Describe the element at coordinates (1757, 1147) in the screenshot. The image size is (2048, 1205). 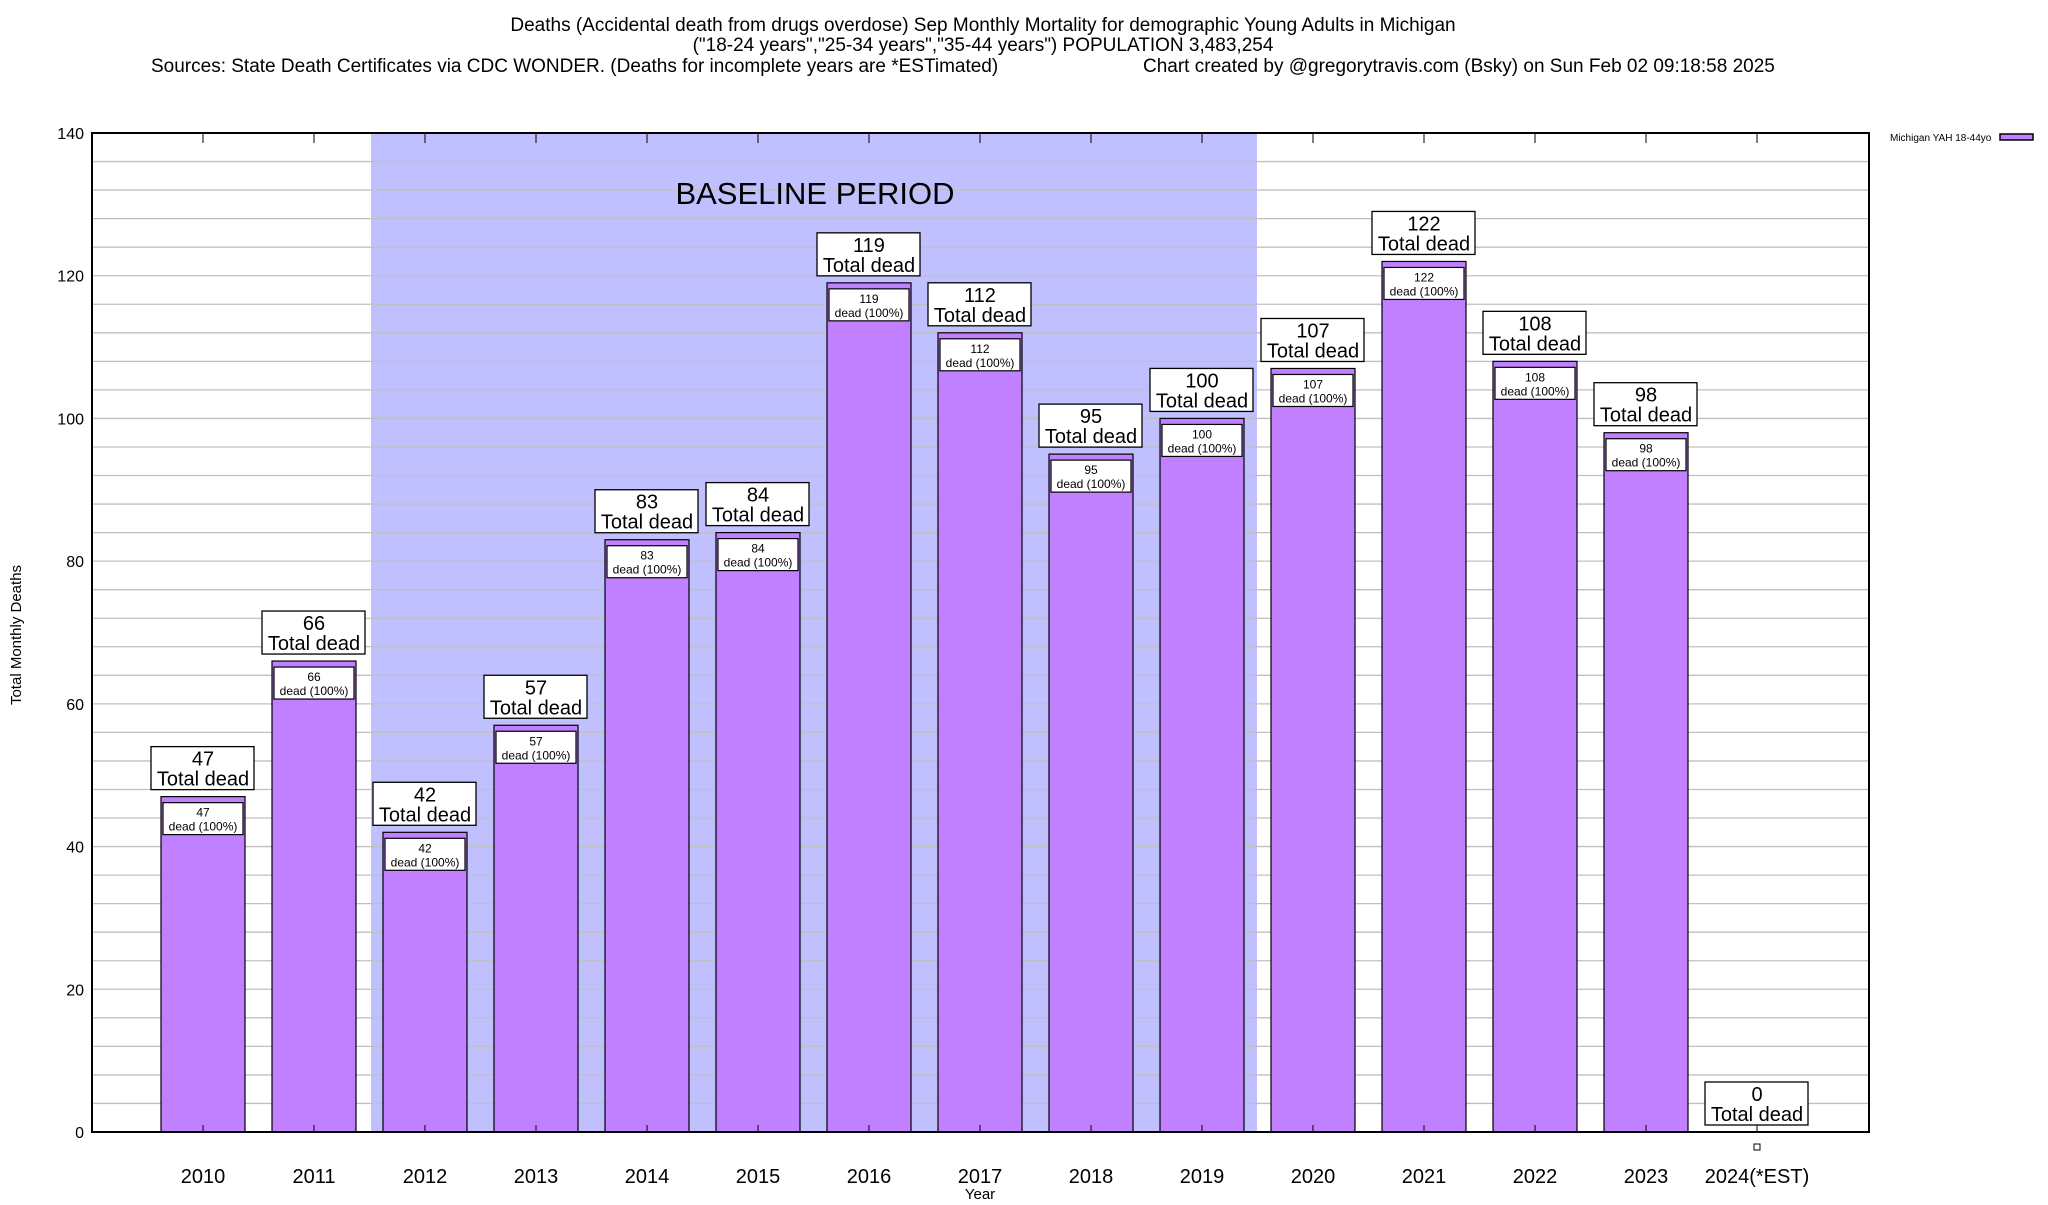
I see `zero-point-marker` at that location.